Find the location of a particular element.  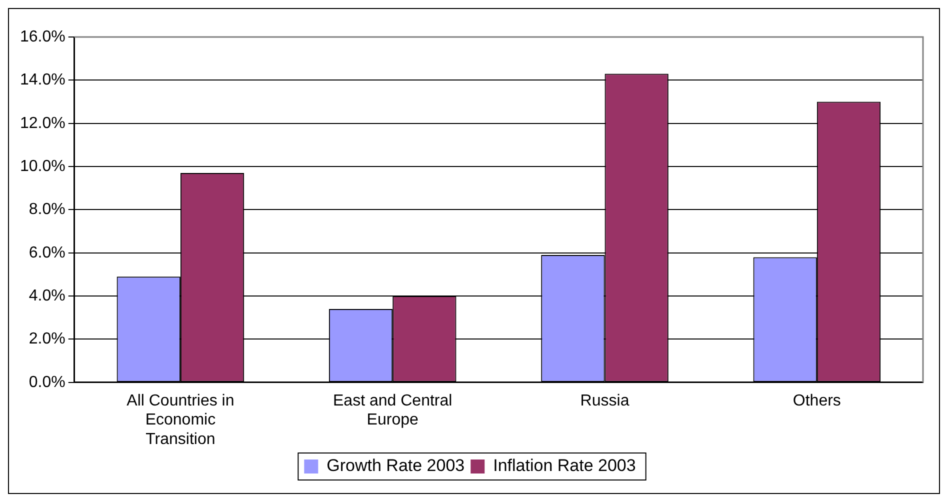

y-tick-label: 16.0% is located at coordinates (43, 37).